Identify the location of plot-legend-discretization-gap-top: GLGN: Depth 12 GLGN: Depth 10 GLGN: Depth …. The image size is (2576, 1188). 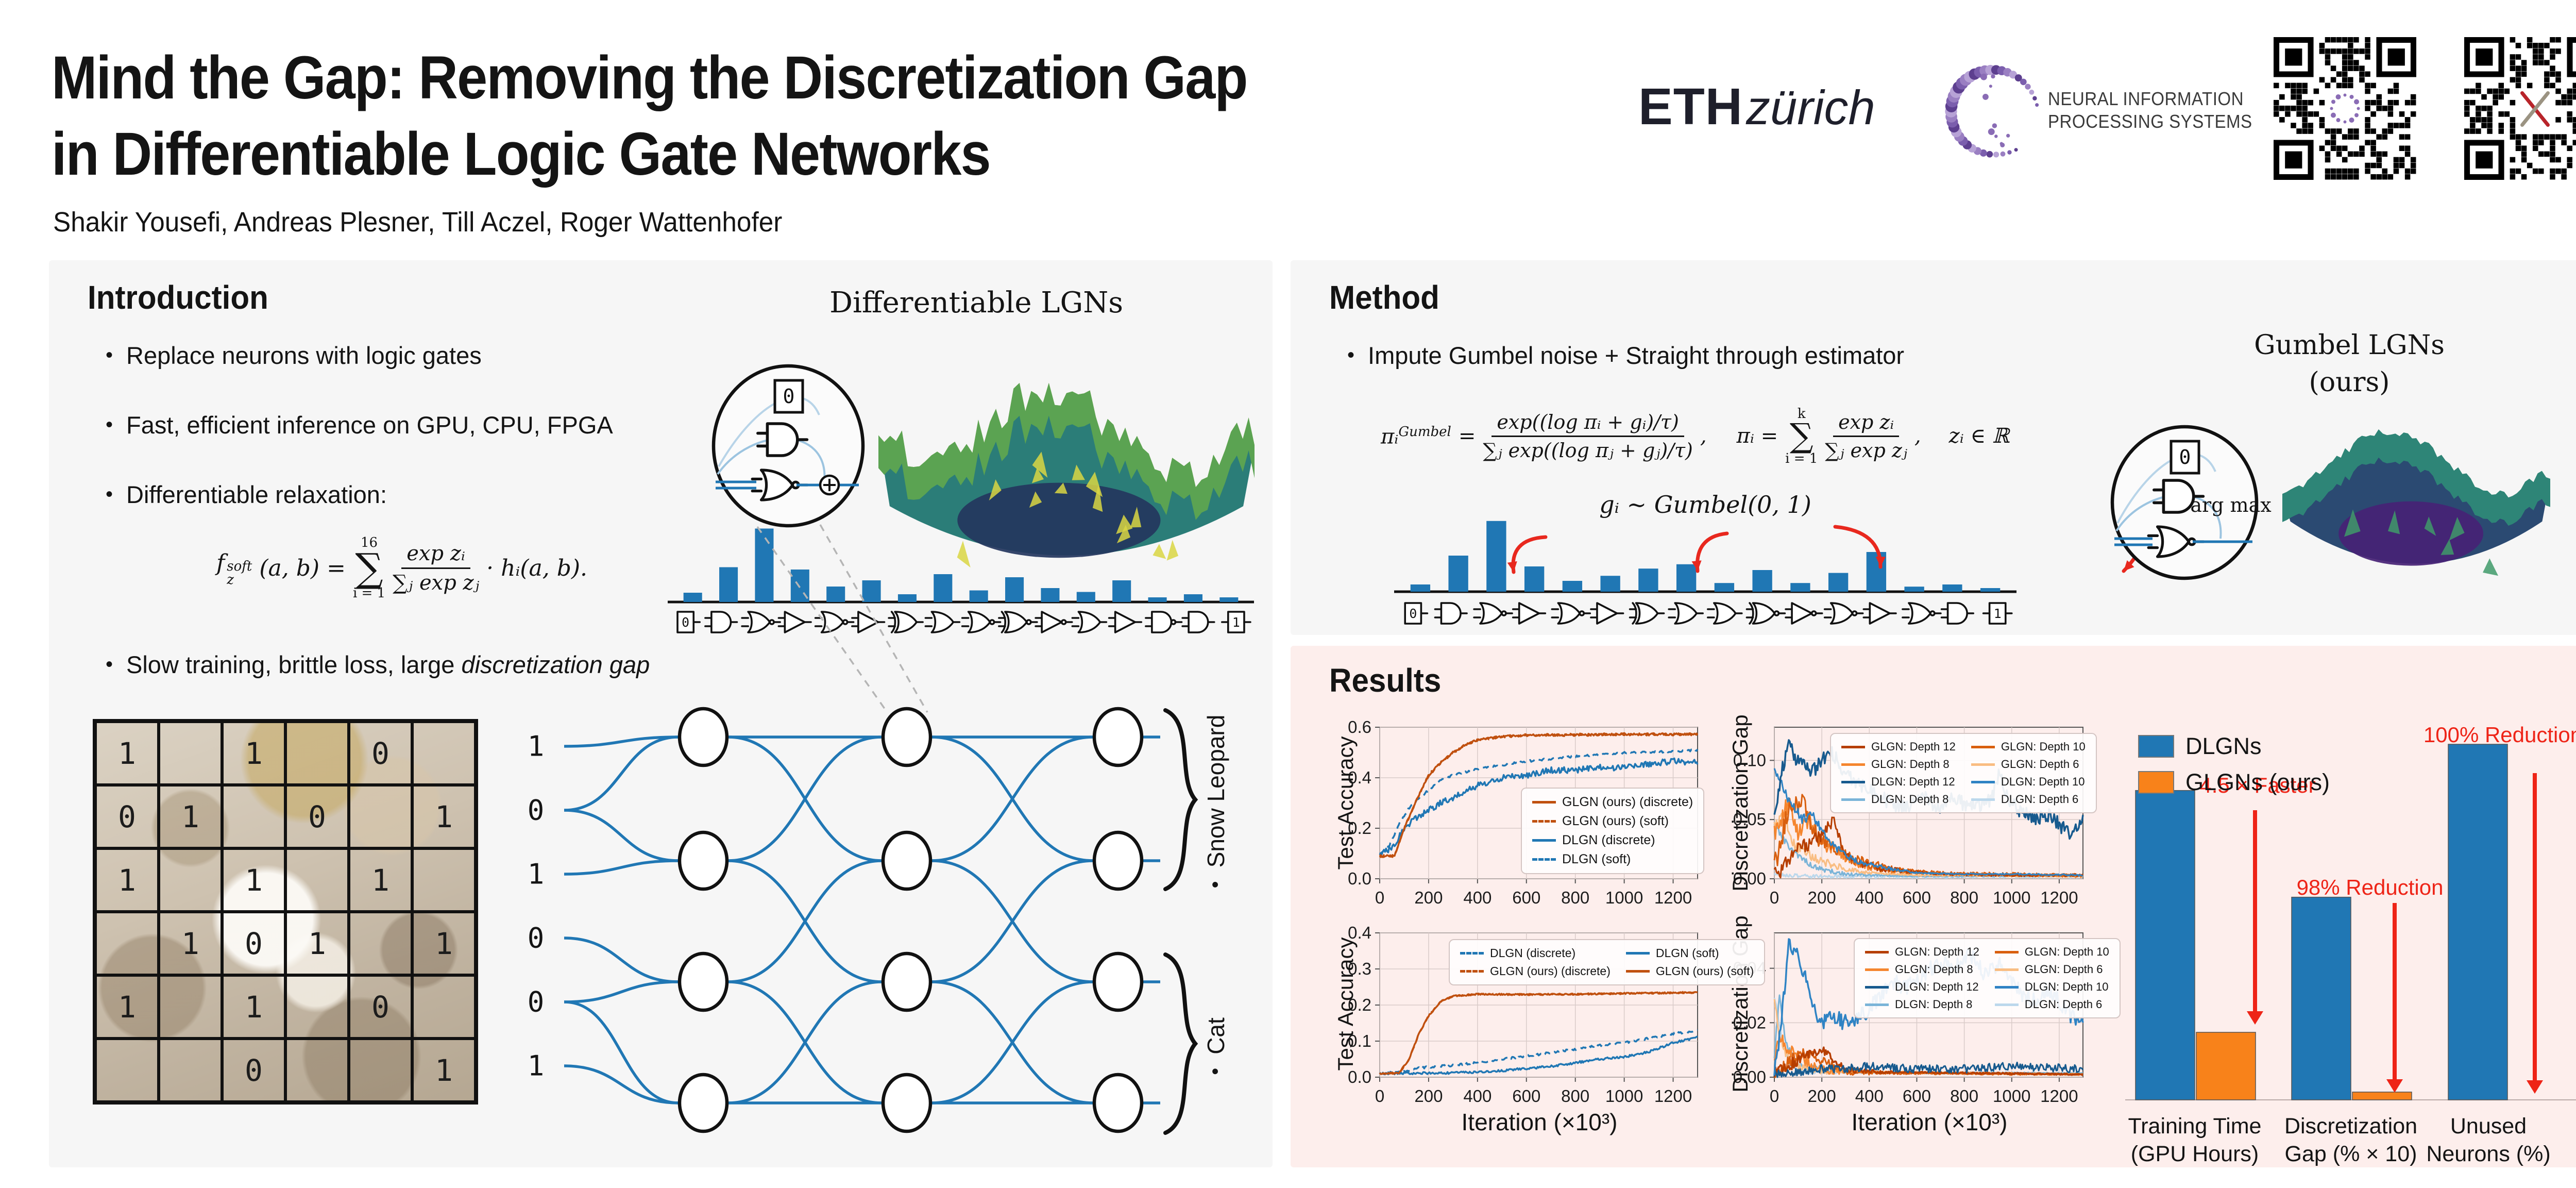
(1963, 773).